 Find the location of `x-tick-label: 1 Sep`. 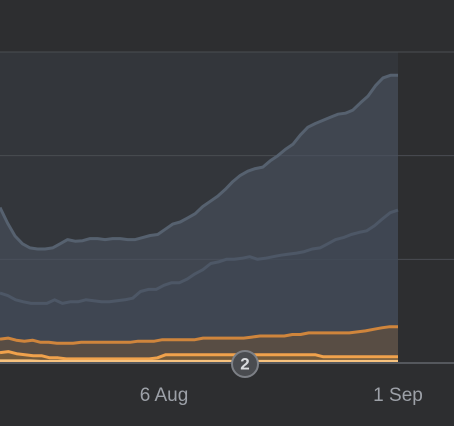

x-tick-label: 1 Sep is located at coordinates (398, 395).